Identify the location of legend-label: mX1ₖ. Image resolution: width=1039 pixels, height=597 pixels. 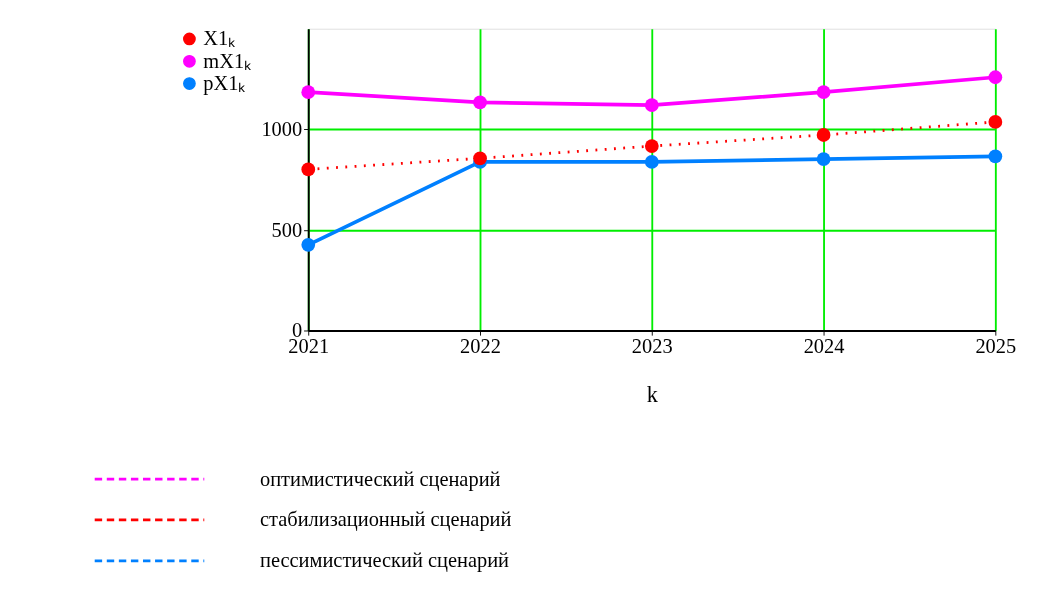
(227, 60).